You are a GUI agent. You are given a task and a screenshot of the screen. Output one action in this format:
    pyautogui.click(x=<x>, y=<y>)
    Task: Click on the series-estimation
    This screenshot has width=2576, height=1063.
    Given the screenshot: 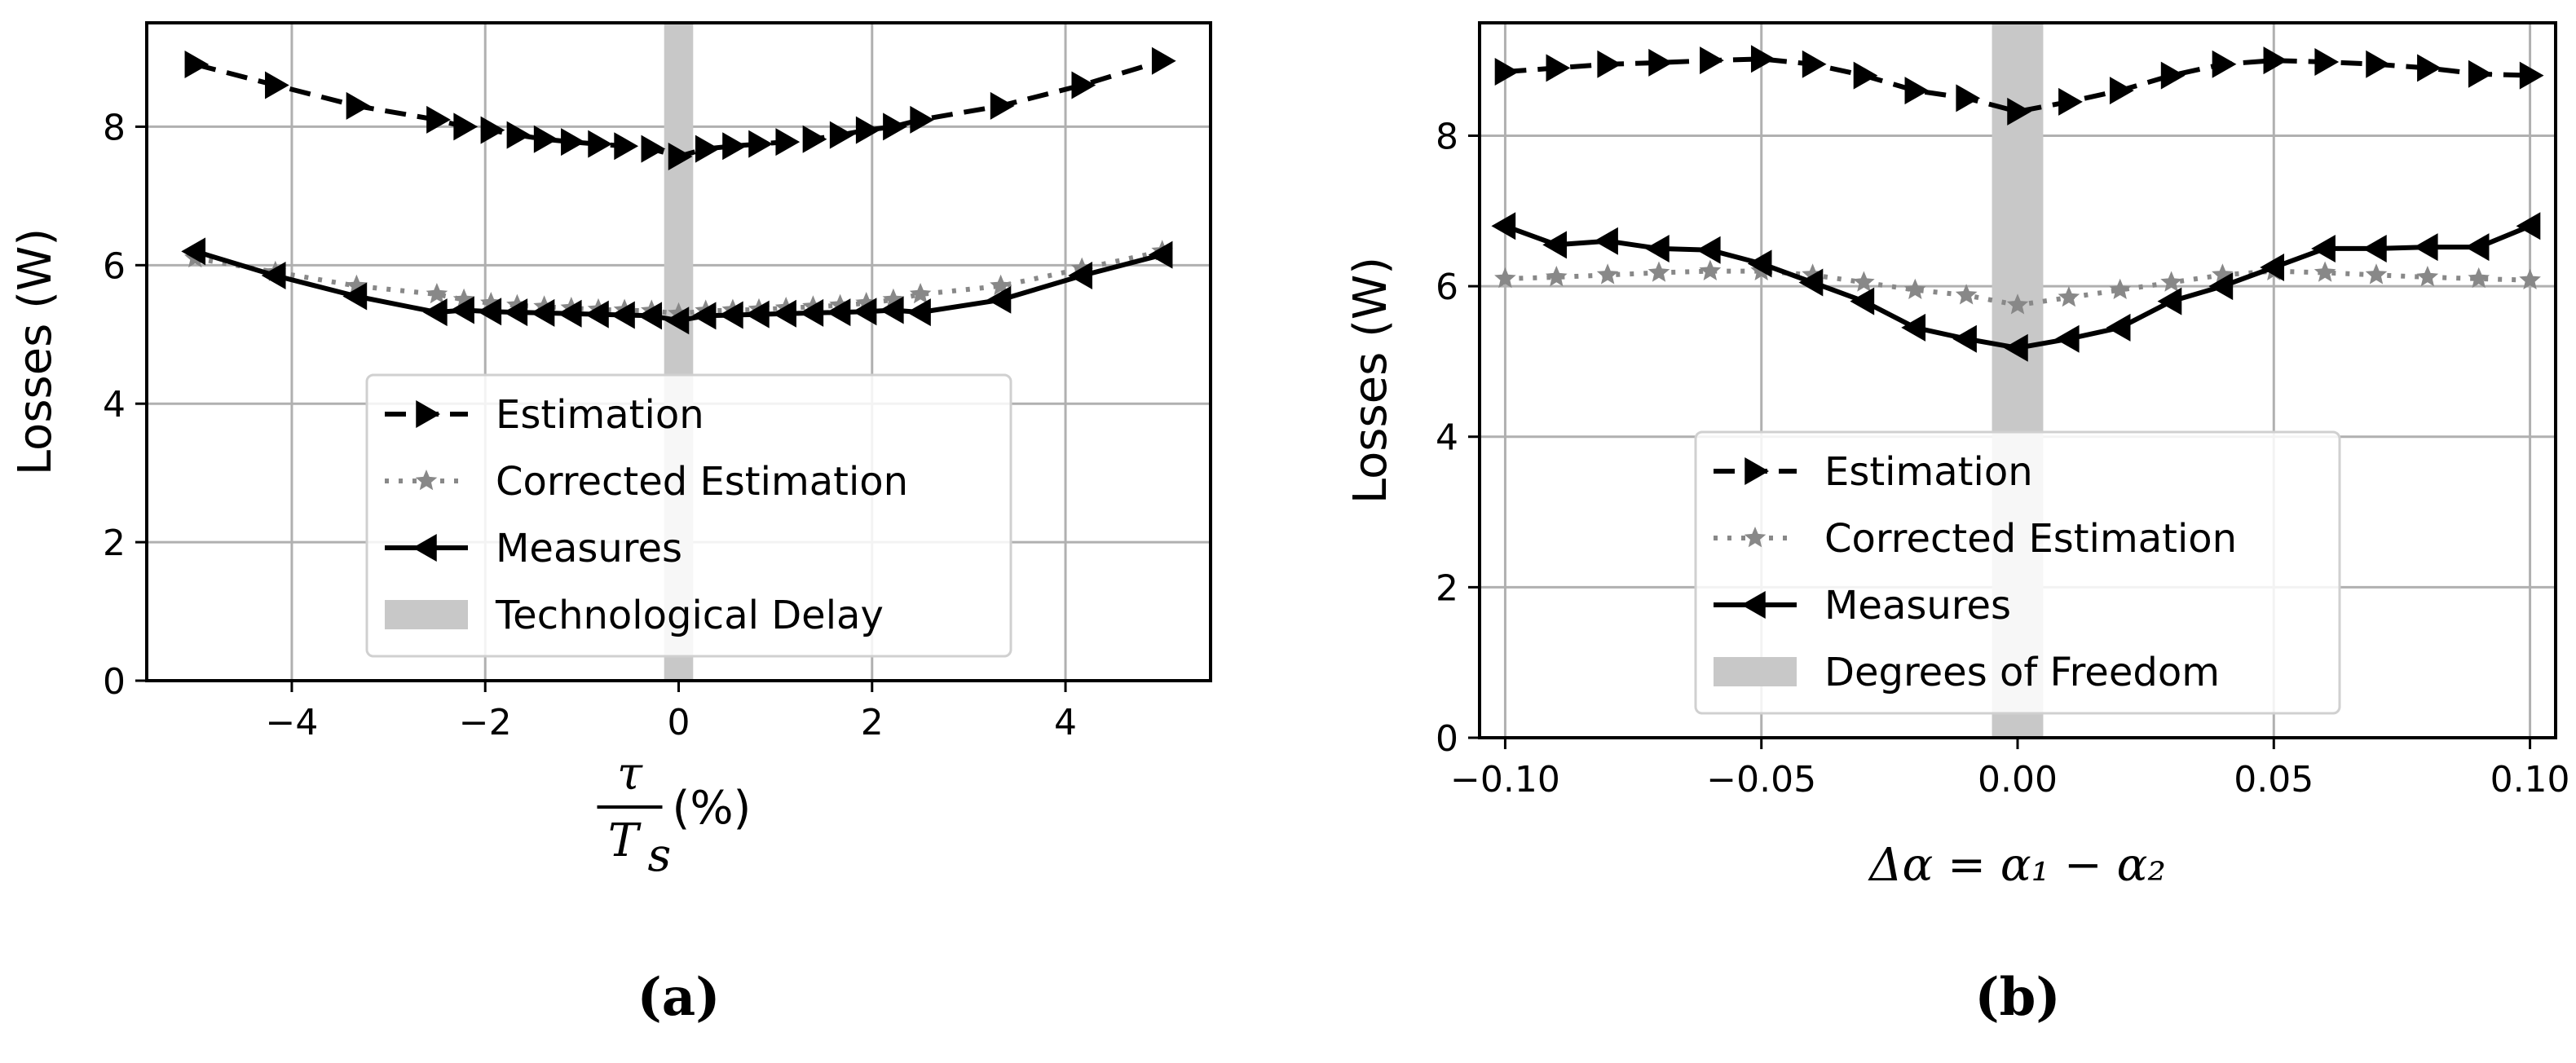 What is the action you would take?
    pyautogui.click(x=2019, y=85)
    